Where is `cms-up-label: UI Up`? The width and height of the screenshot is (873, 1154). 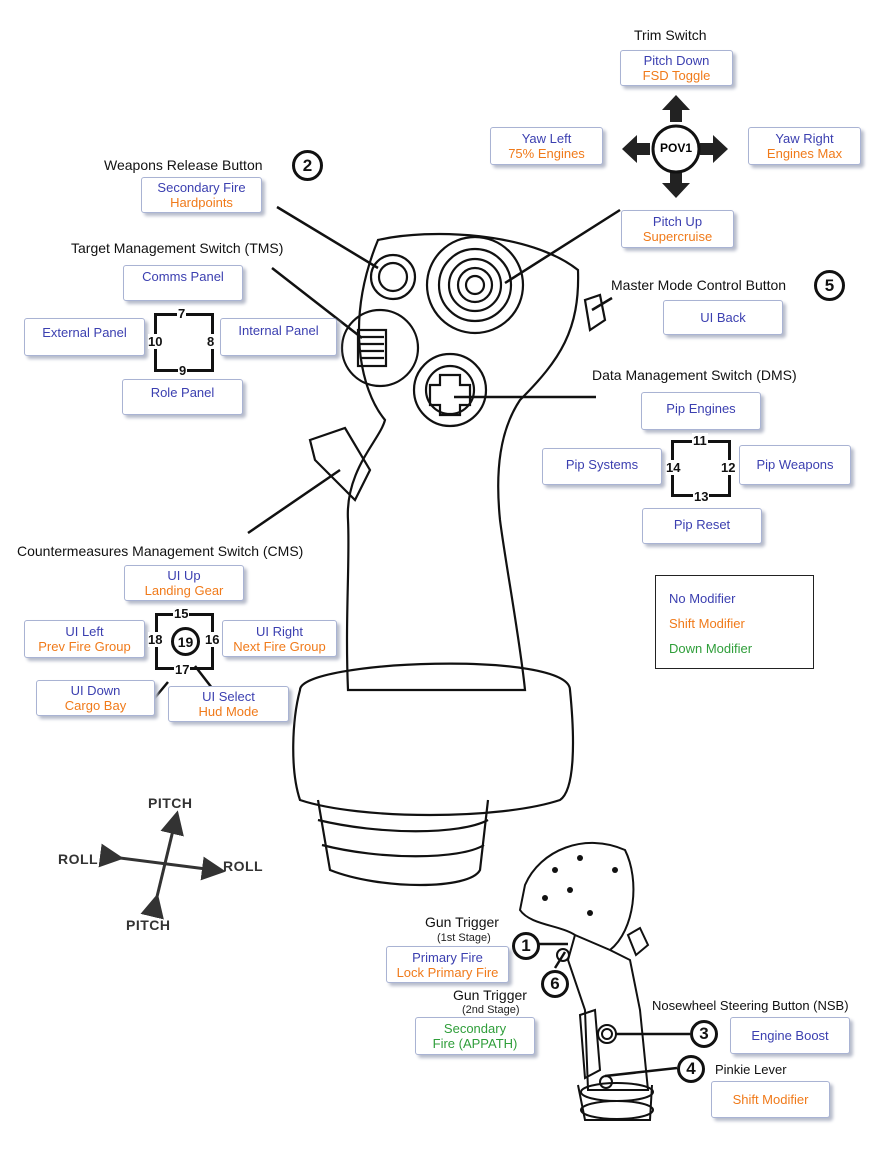 cms-up-label: UI Up is located at coordinates (184, 575).